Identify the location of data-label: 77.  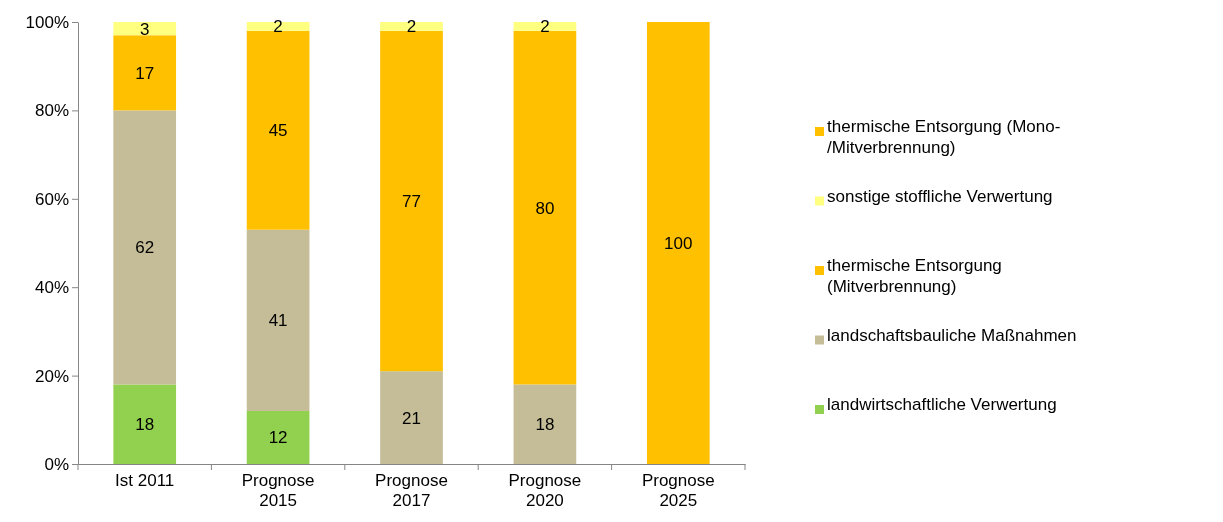
(411, 201).